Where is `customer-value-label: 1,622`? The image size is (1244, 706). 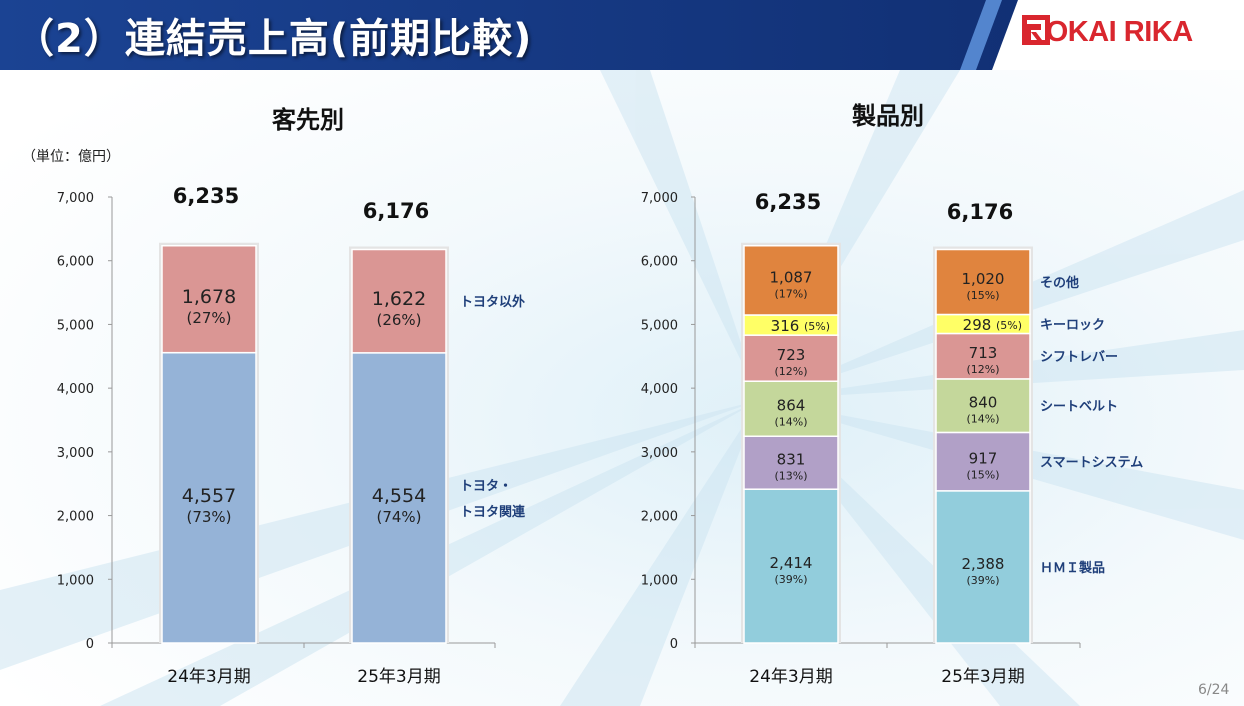
customer-value-label: 1,622 is located at coordinates (399, 299).